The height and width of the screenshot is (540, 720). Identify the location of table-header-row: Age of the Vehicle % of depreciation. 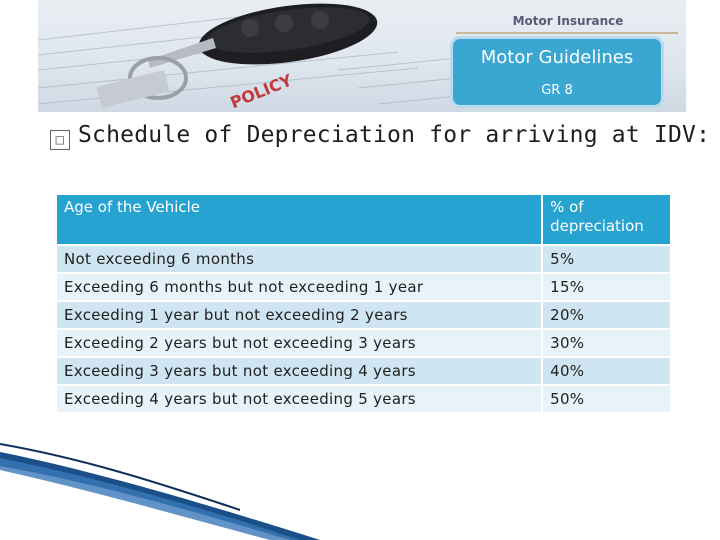
(363, 219).